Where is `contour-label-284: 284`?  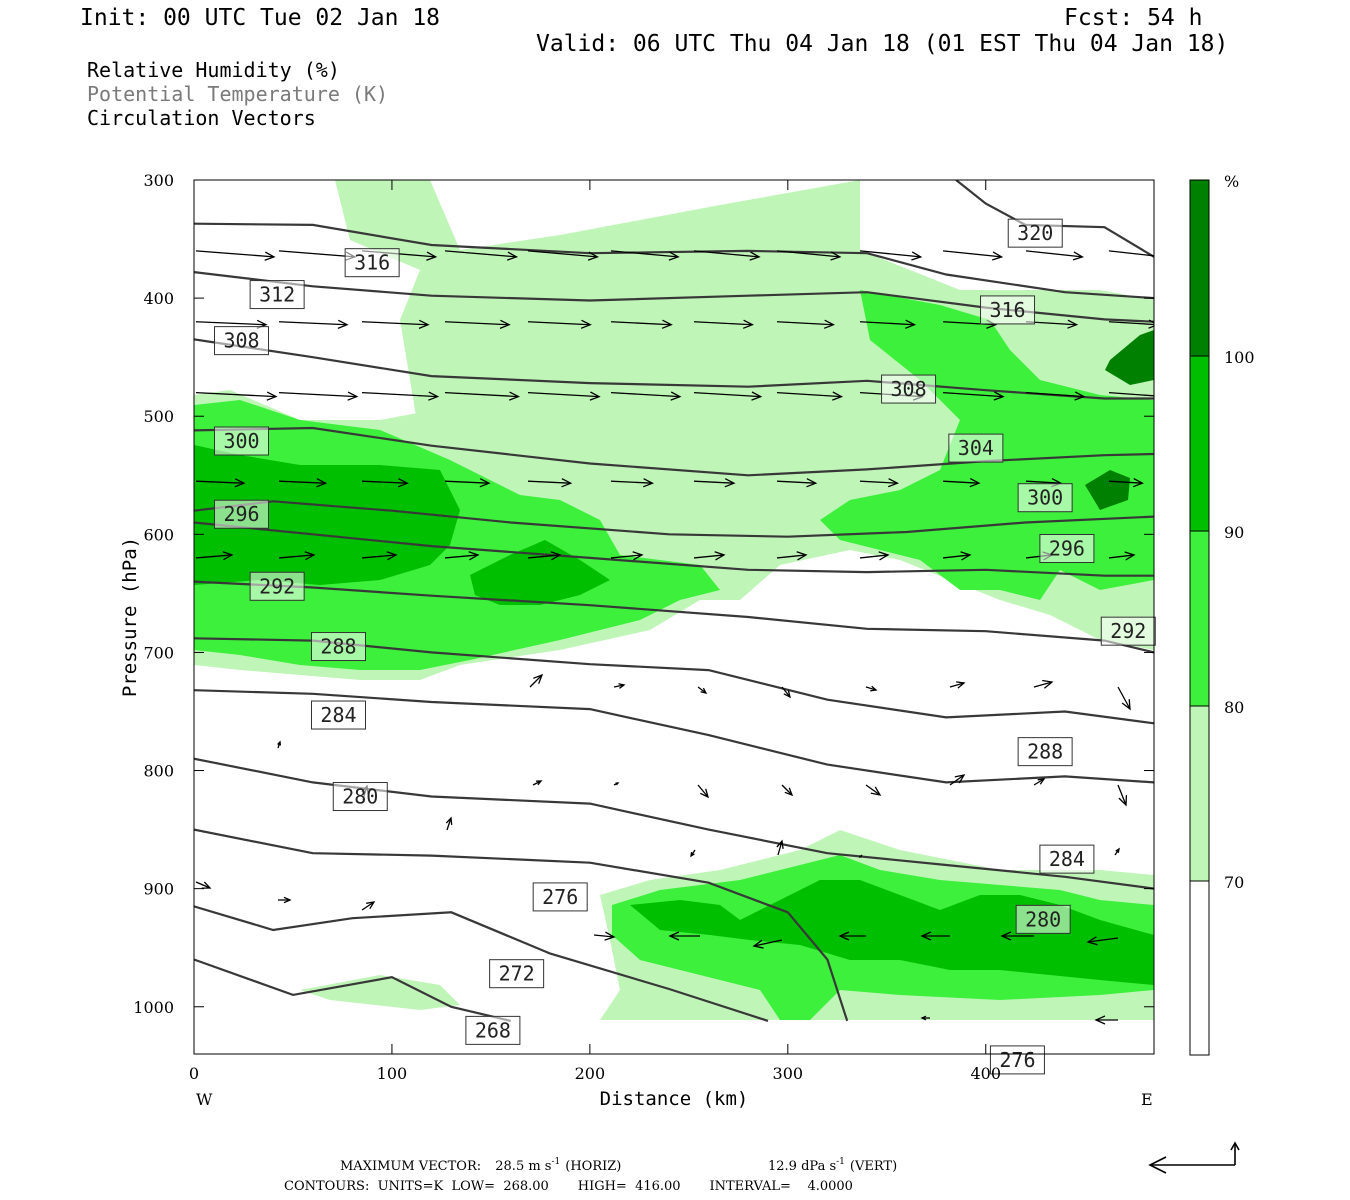 contour-label-284: 284 is located at coordinates (338, 715).